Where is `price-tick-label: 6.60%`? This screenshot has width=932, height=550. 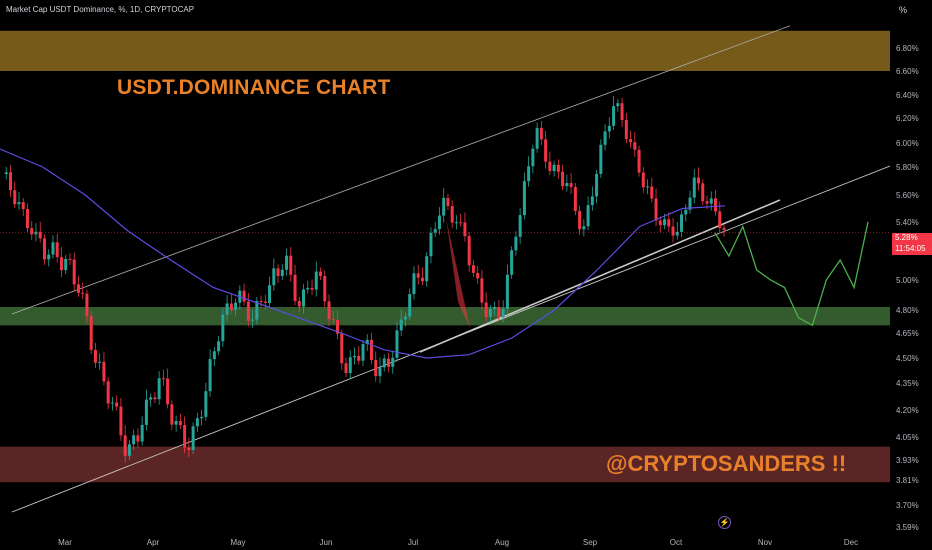 price-tick-label: 6.60% is located at coordinates (907, 71).